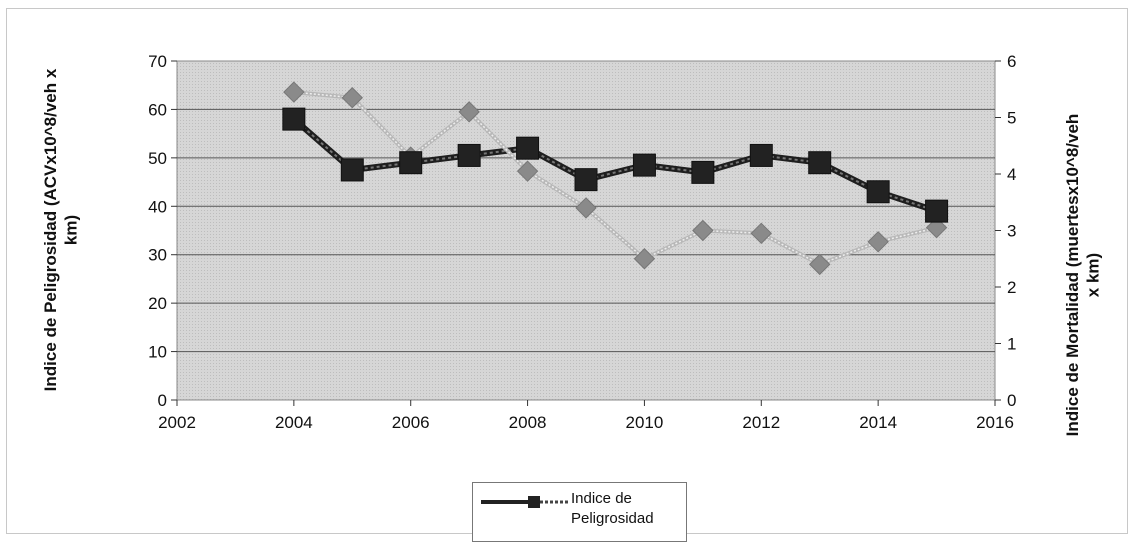 The image size is (1132, 542). What do you see at coordinates (177, 422) in the screenshot?
I see `x-tick-label: 2002` at bounding box center [177, 422].